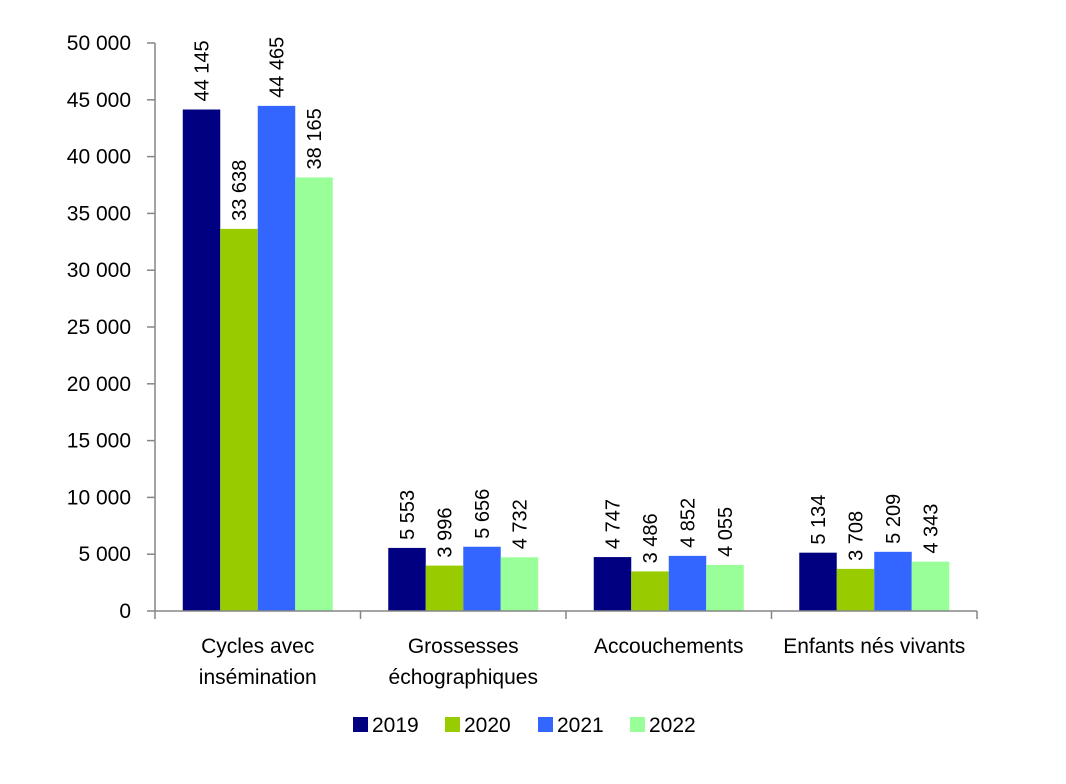 This screenshot has width=1066, height=784. Describe the element at coordinates (463, 662) in the screenshot. I see `category-label: Grossesses échographiques` at that location.